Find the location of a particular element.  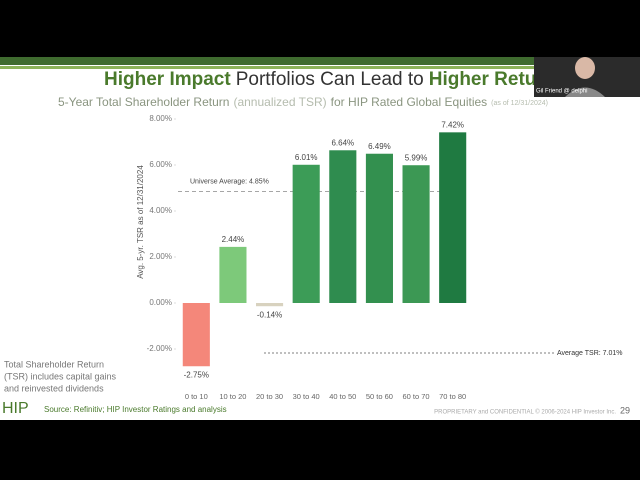

title-part: Higher Impact is located at coordinates (167, 79).